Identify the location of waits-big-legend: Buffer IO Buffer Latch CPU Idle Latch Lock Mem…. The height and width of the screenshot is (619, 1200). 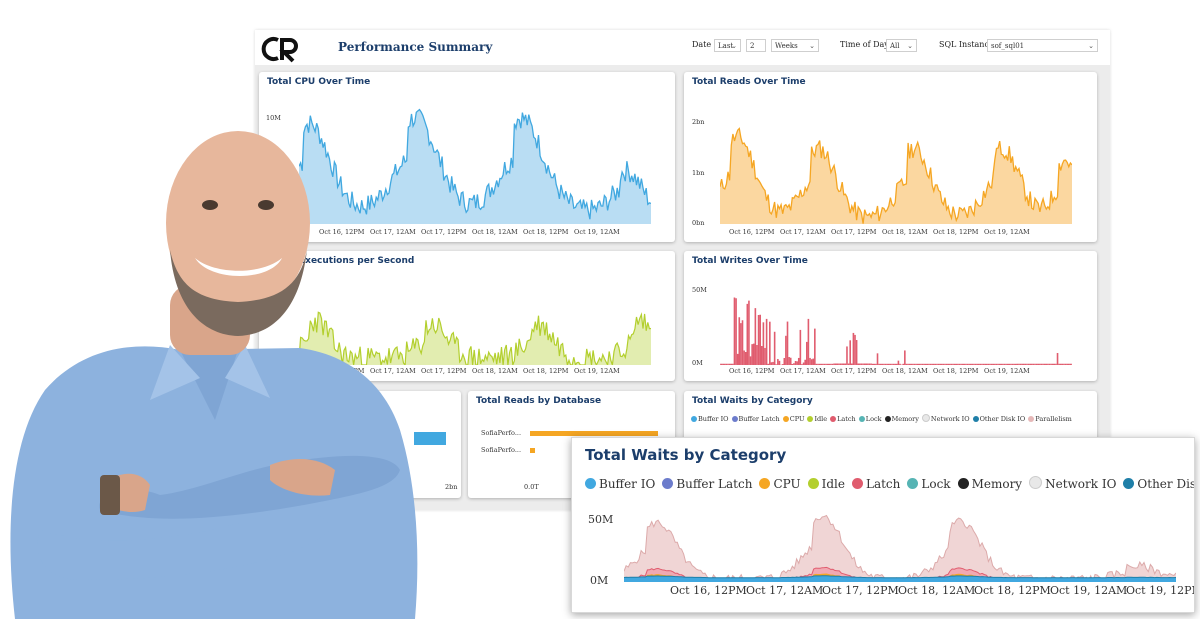
(889, 483).